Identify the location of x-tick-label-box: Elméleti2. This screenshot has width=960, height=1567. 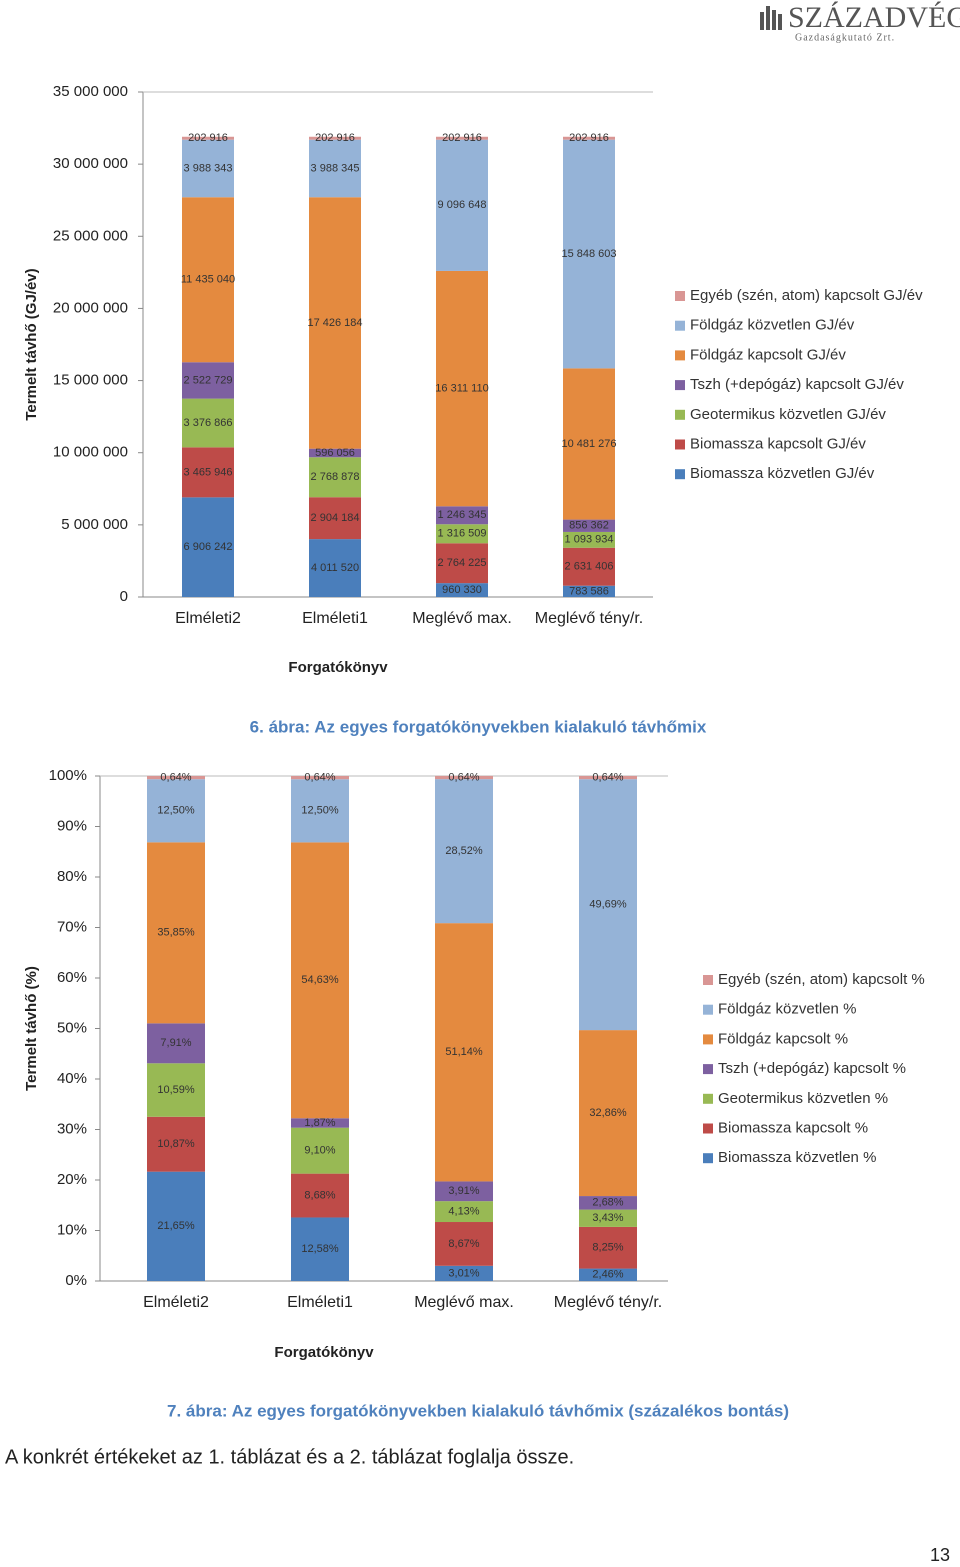
(176, 1302).